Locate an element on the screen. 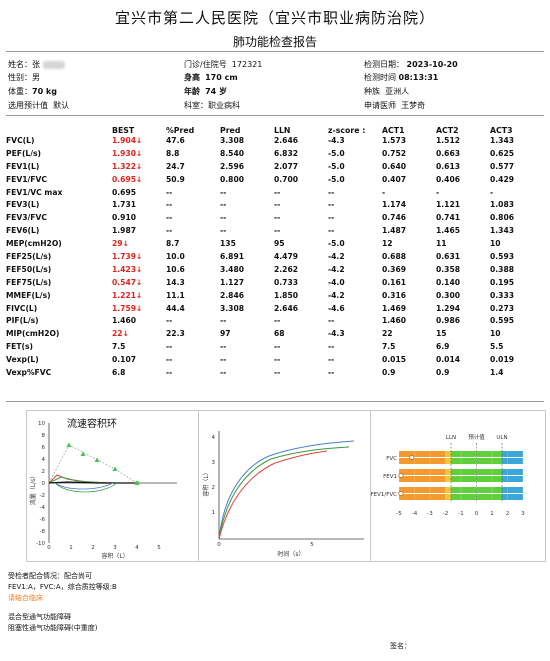 The image size is (550, 661). y-tick-label: 3 is located at coordinates (214, 463).